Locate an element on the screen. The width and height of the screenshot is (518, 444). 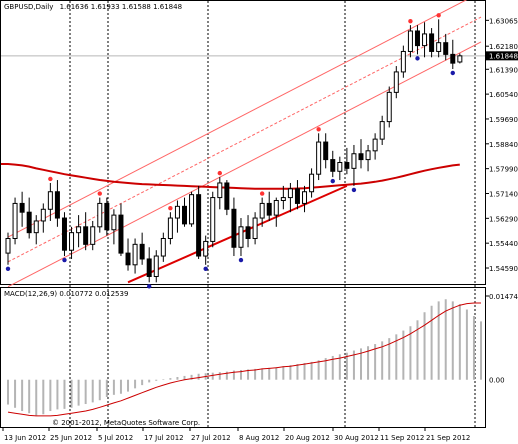
price-tick-label: 1.63065 is located at coordinates (503, 21).